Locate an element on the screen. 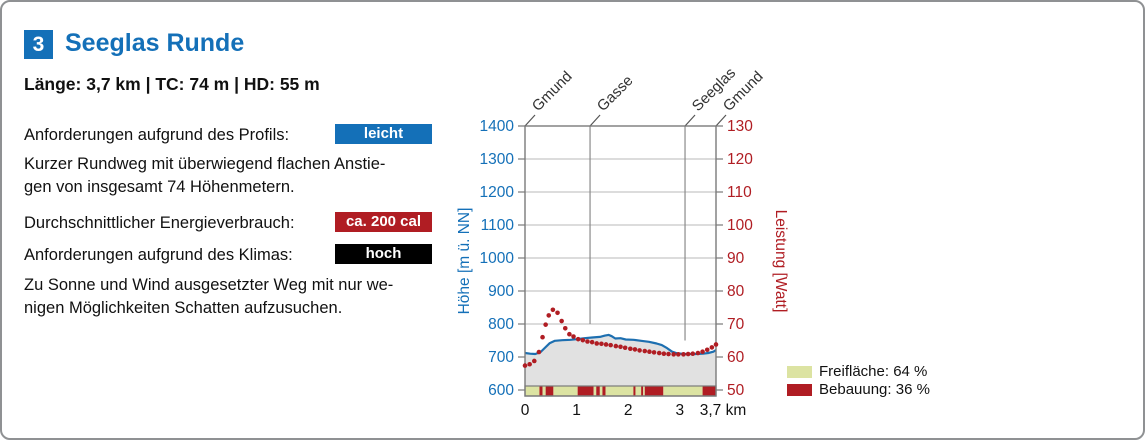 Image resolution: width=1145 pixels, height=440 pixels. x-axis-tick: 3,7 km is located at coordinates (723, 410).